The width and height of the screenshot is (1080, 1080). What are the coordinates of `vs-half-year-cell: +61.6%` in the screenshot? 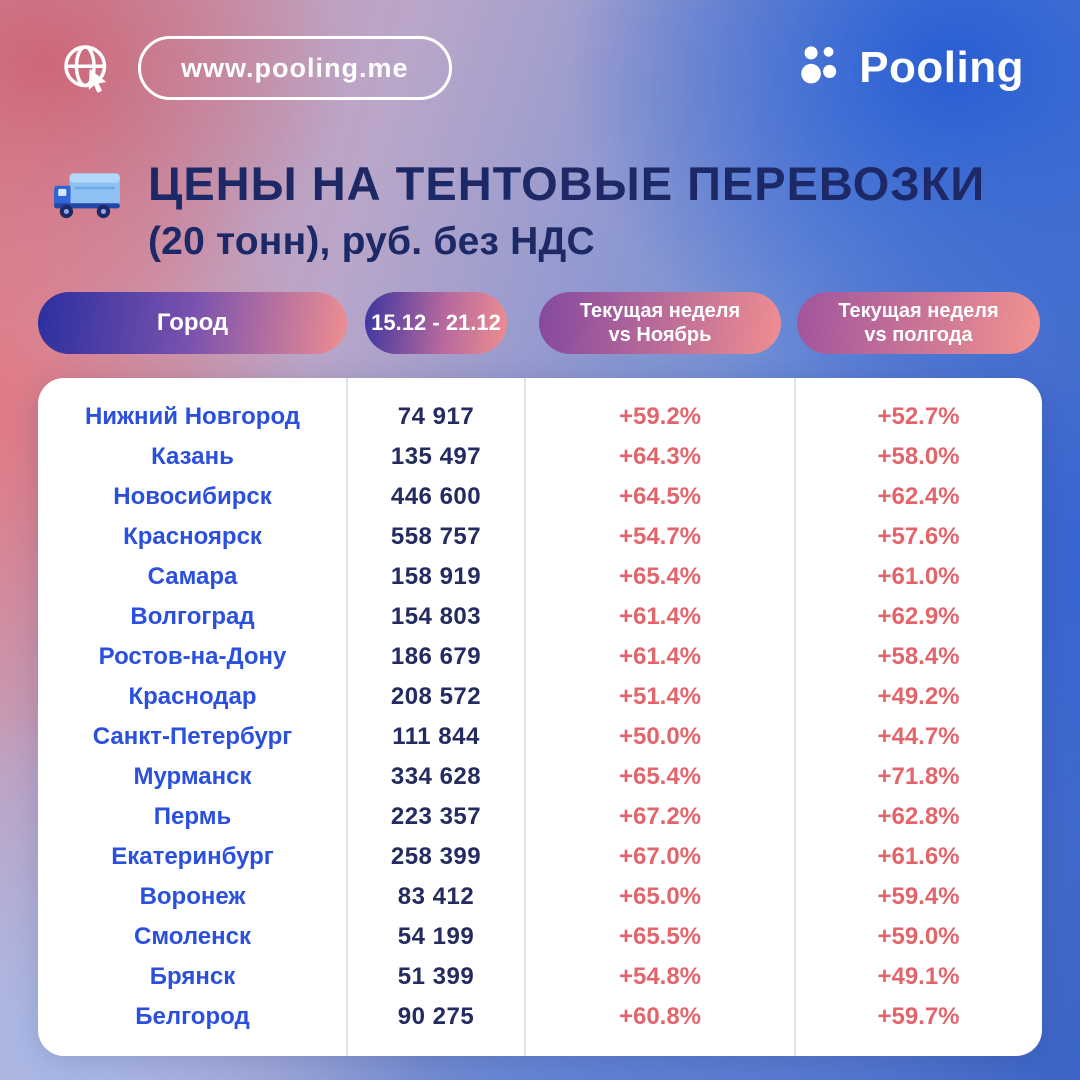 It's located at (918, 856).